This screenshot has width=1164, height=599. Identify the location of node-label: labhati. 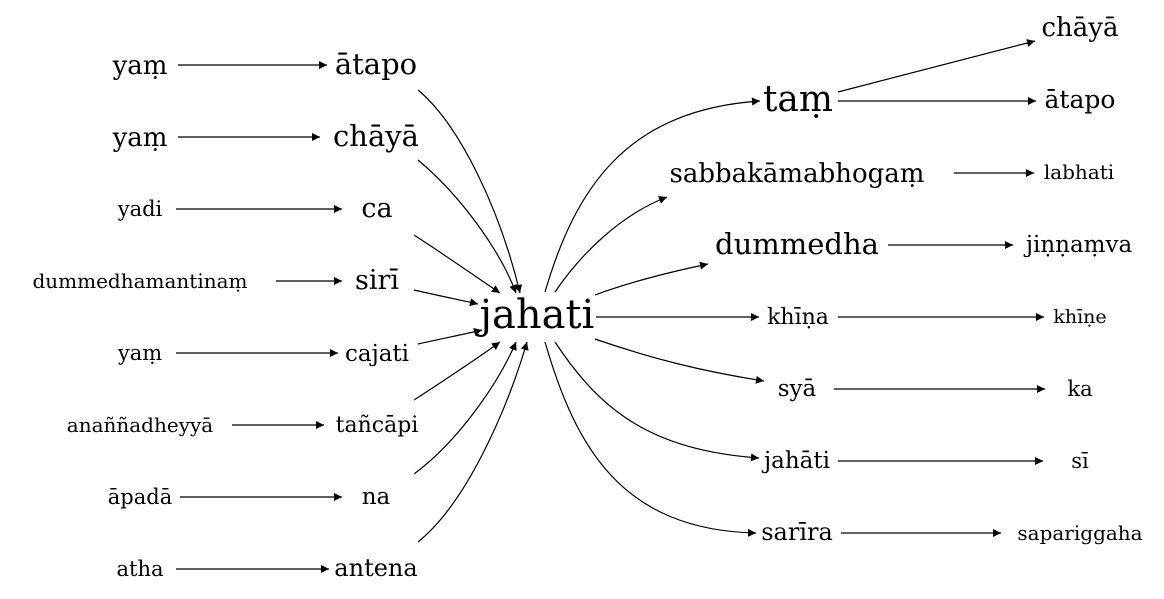
(1079, 172).